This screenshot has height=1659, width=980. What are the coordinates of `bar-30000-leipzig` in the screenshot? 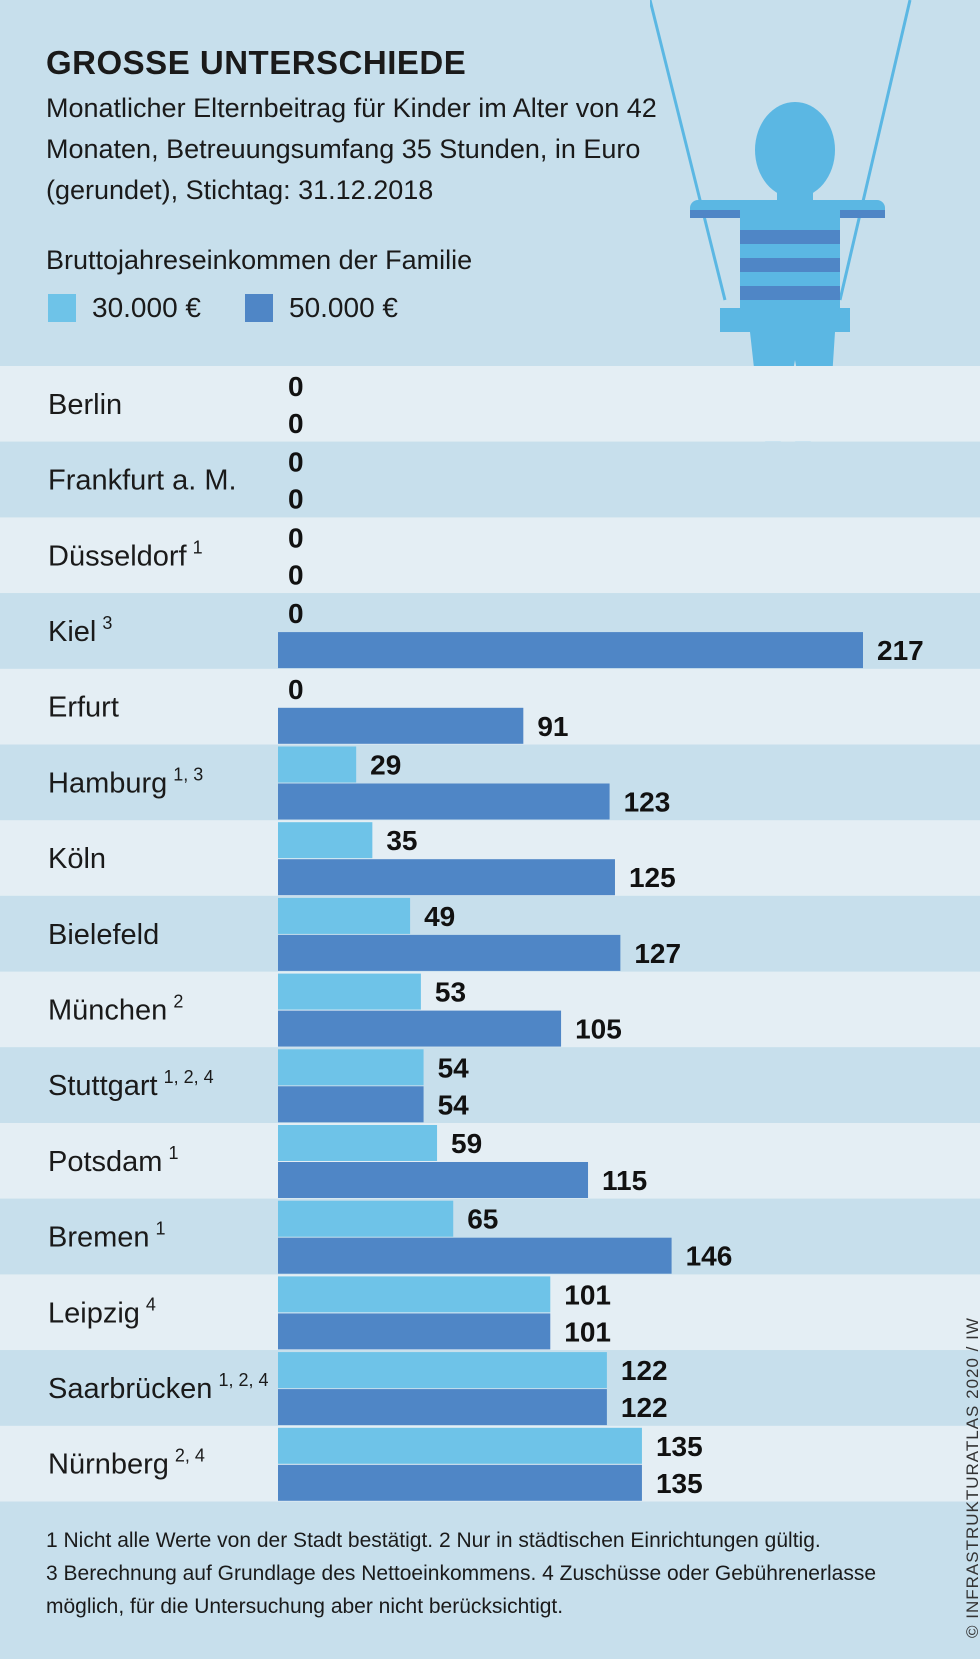 It's located at (414, 1294).